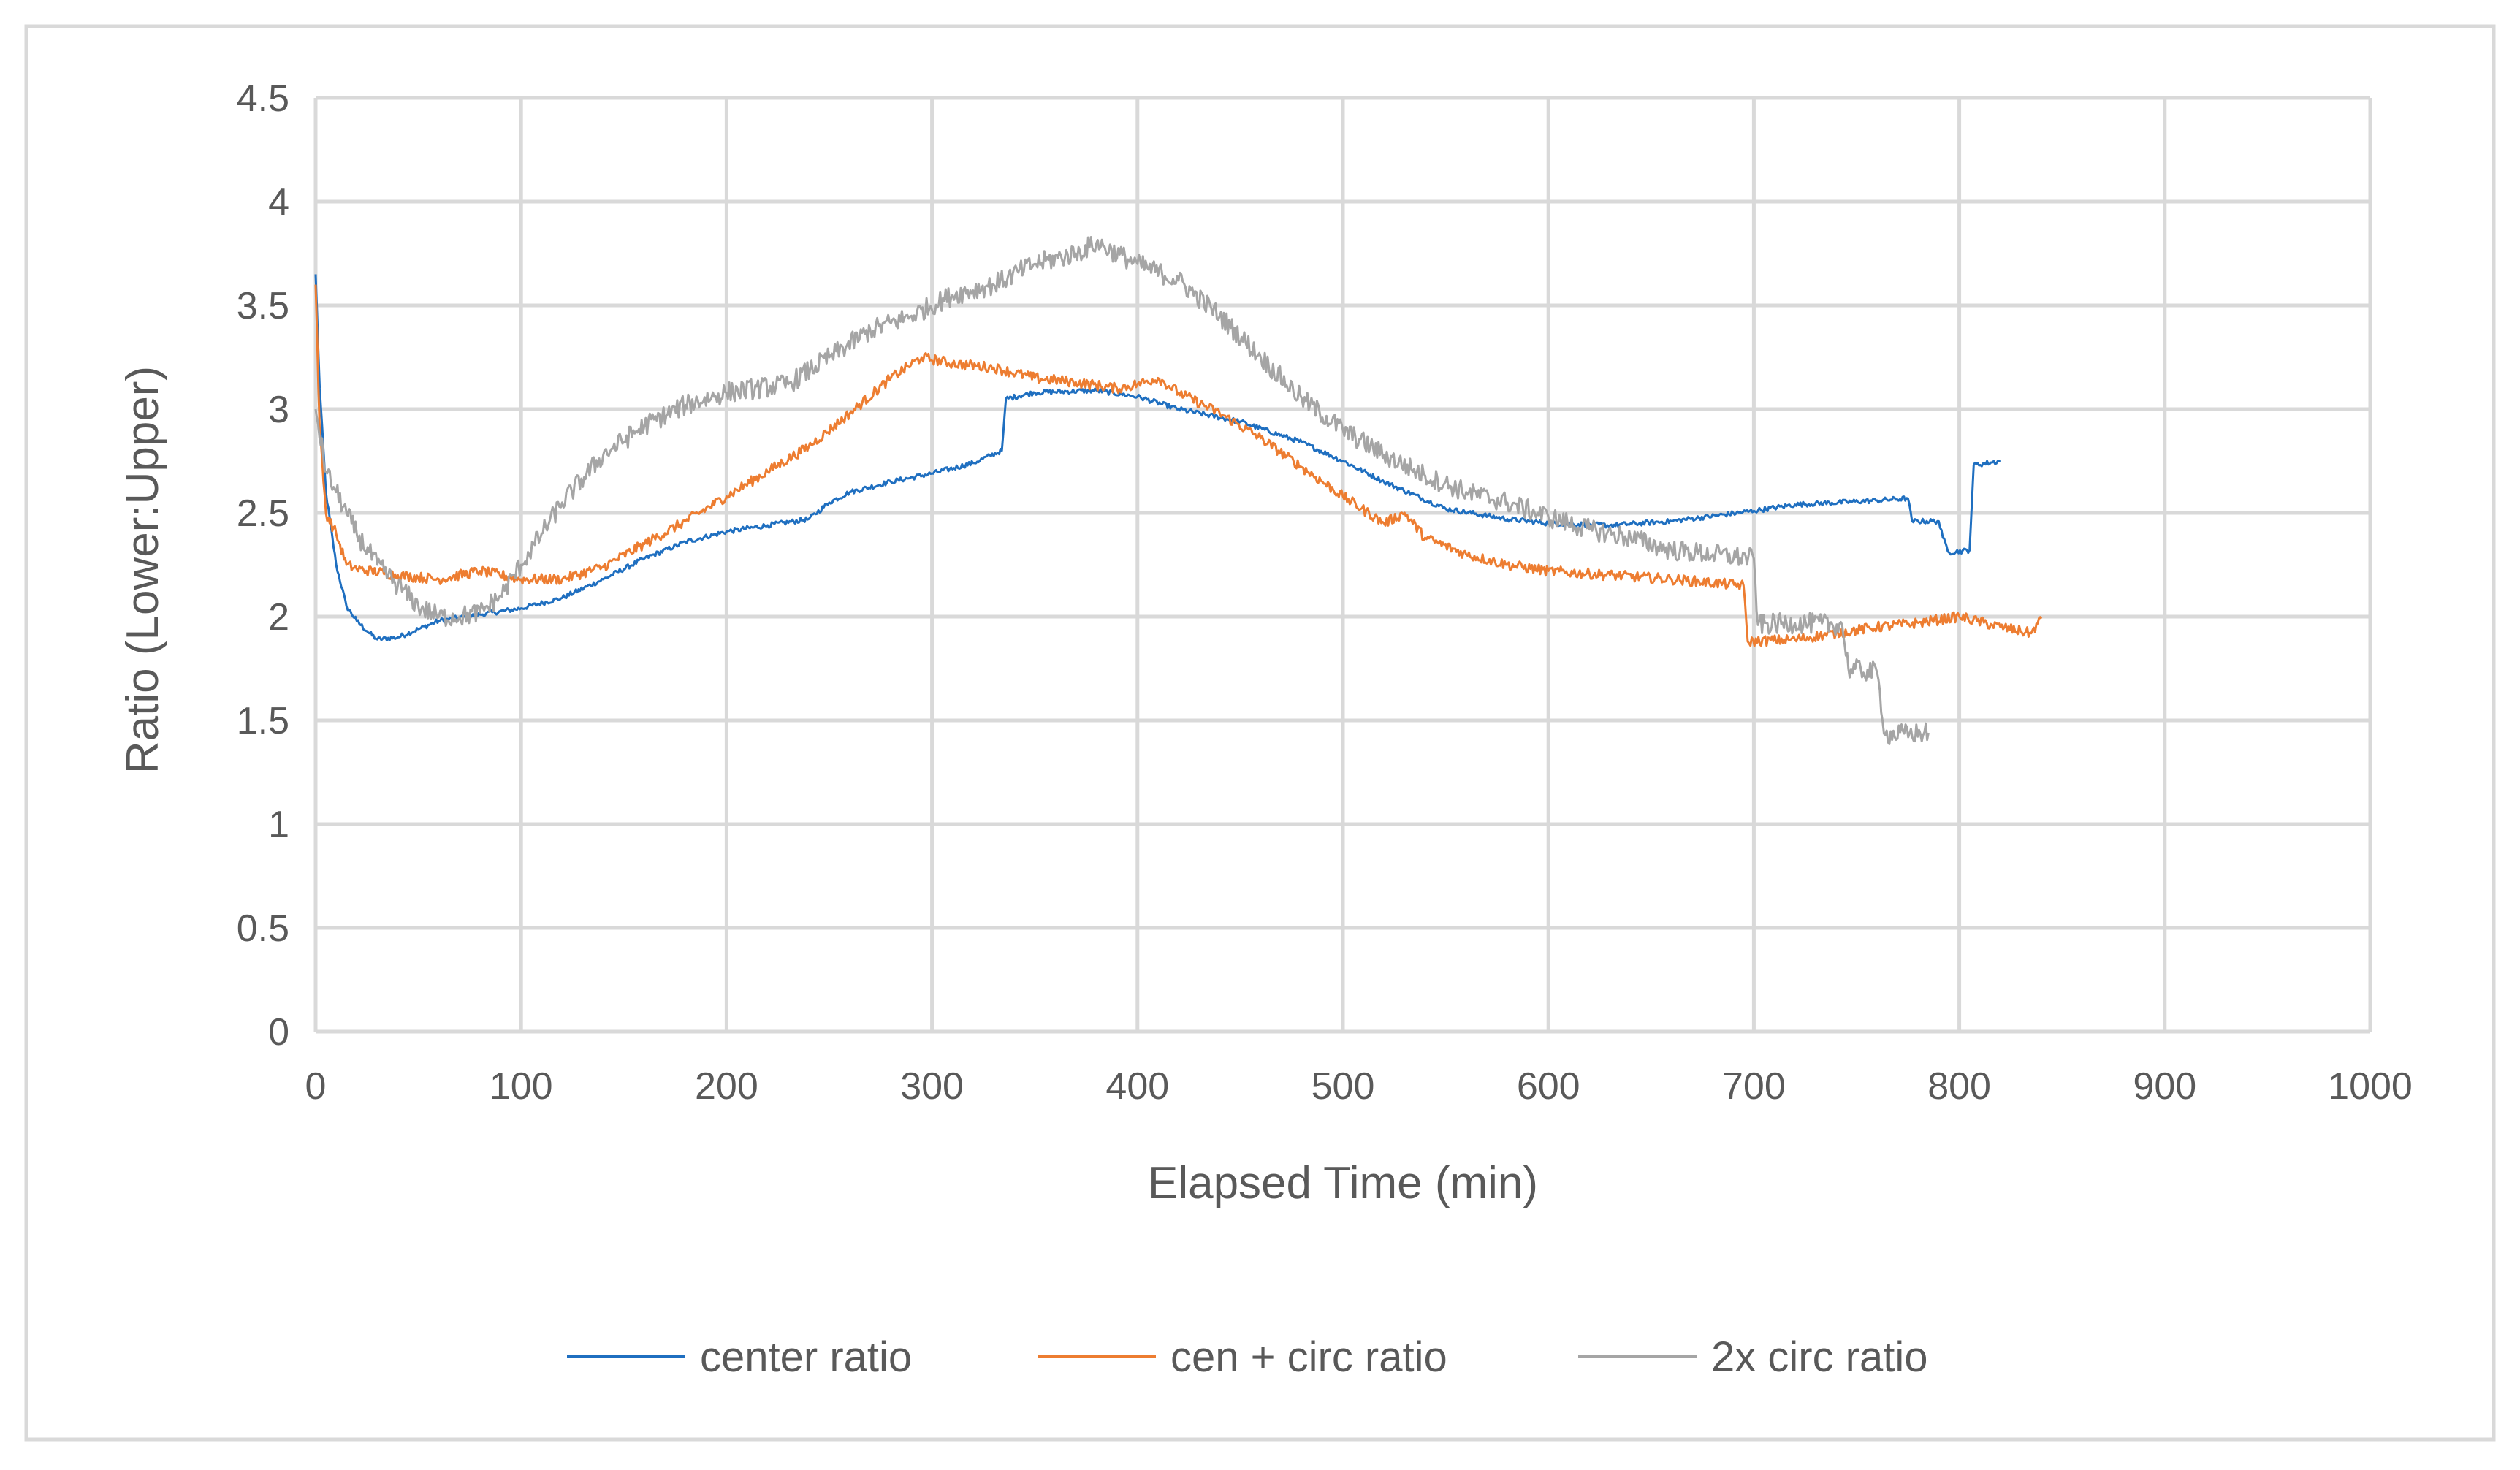  I want to click on x-tick-label: 900, so click(2164, 1086).